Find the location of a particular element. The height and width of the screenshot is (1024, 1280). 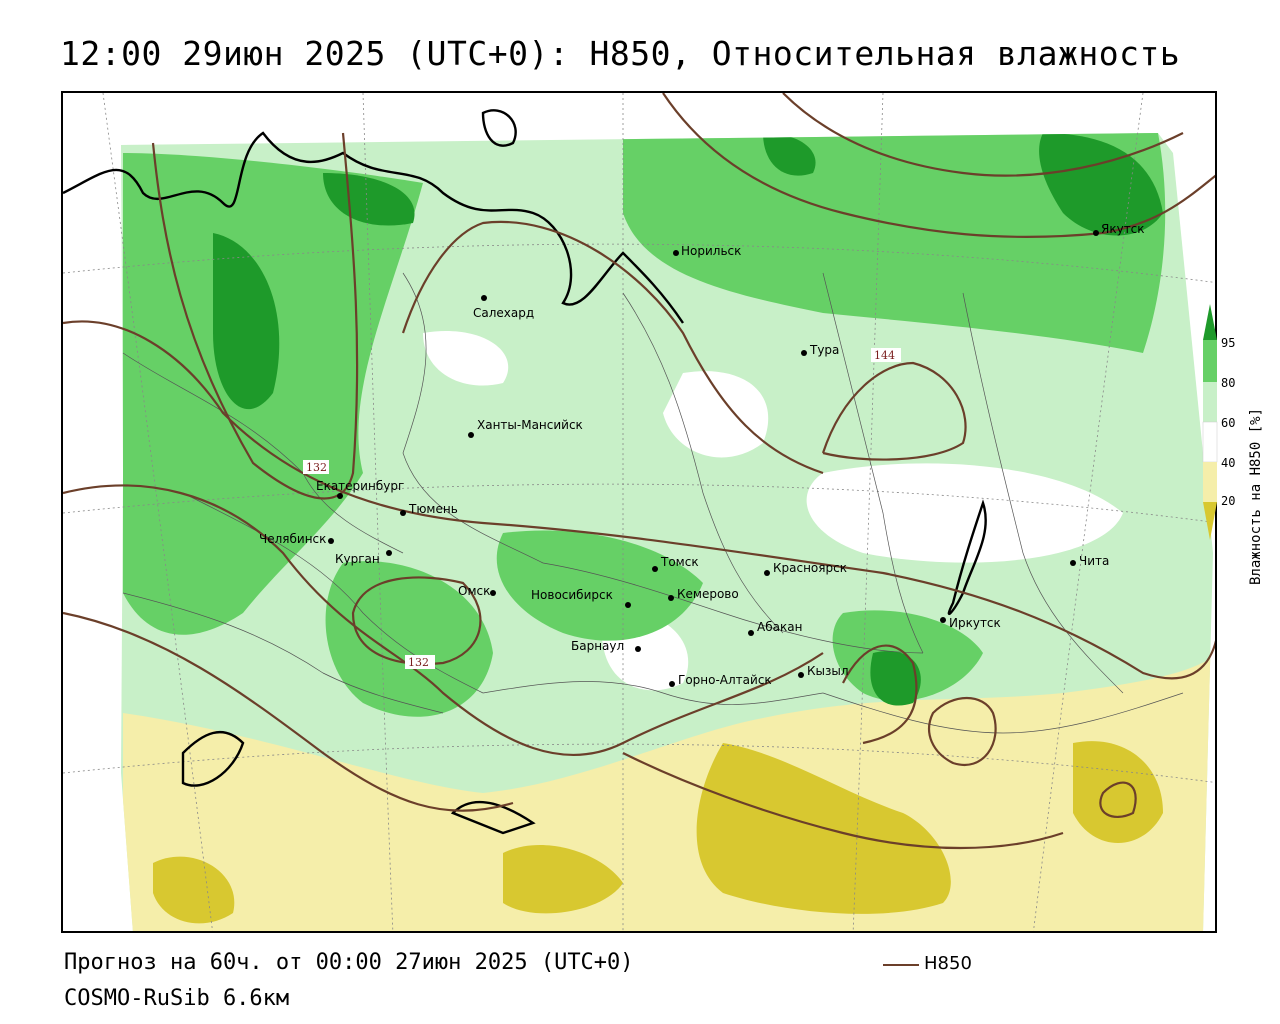

humidity-colorbar is located at coordinates (1210, 422).